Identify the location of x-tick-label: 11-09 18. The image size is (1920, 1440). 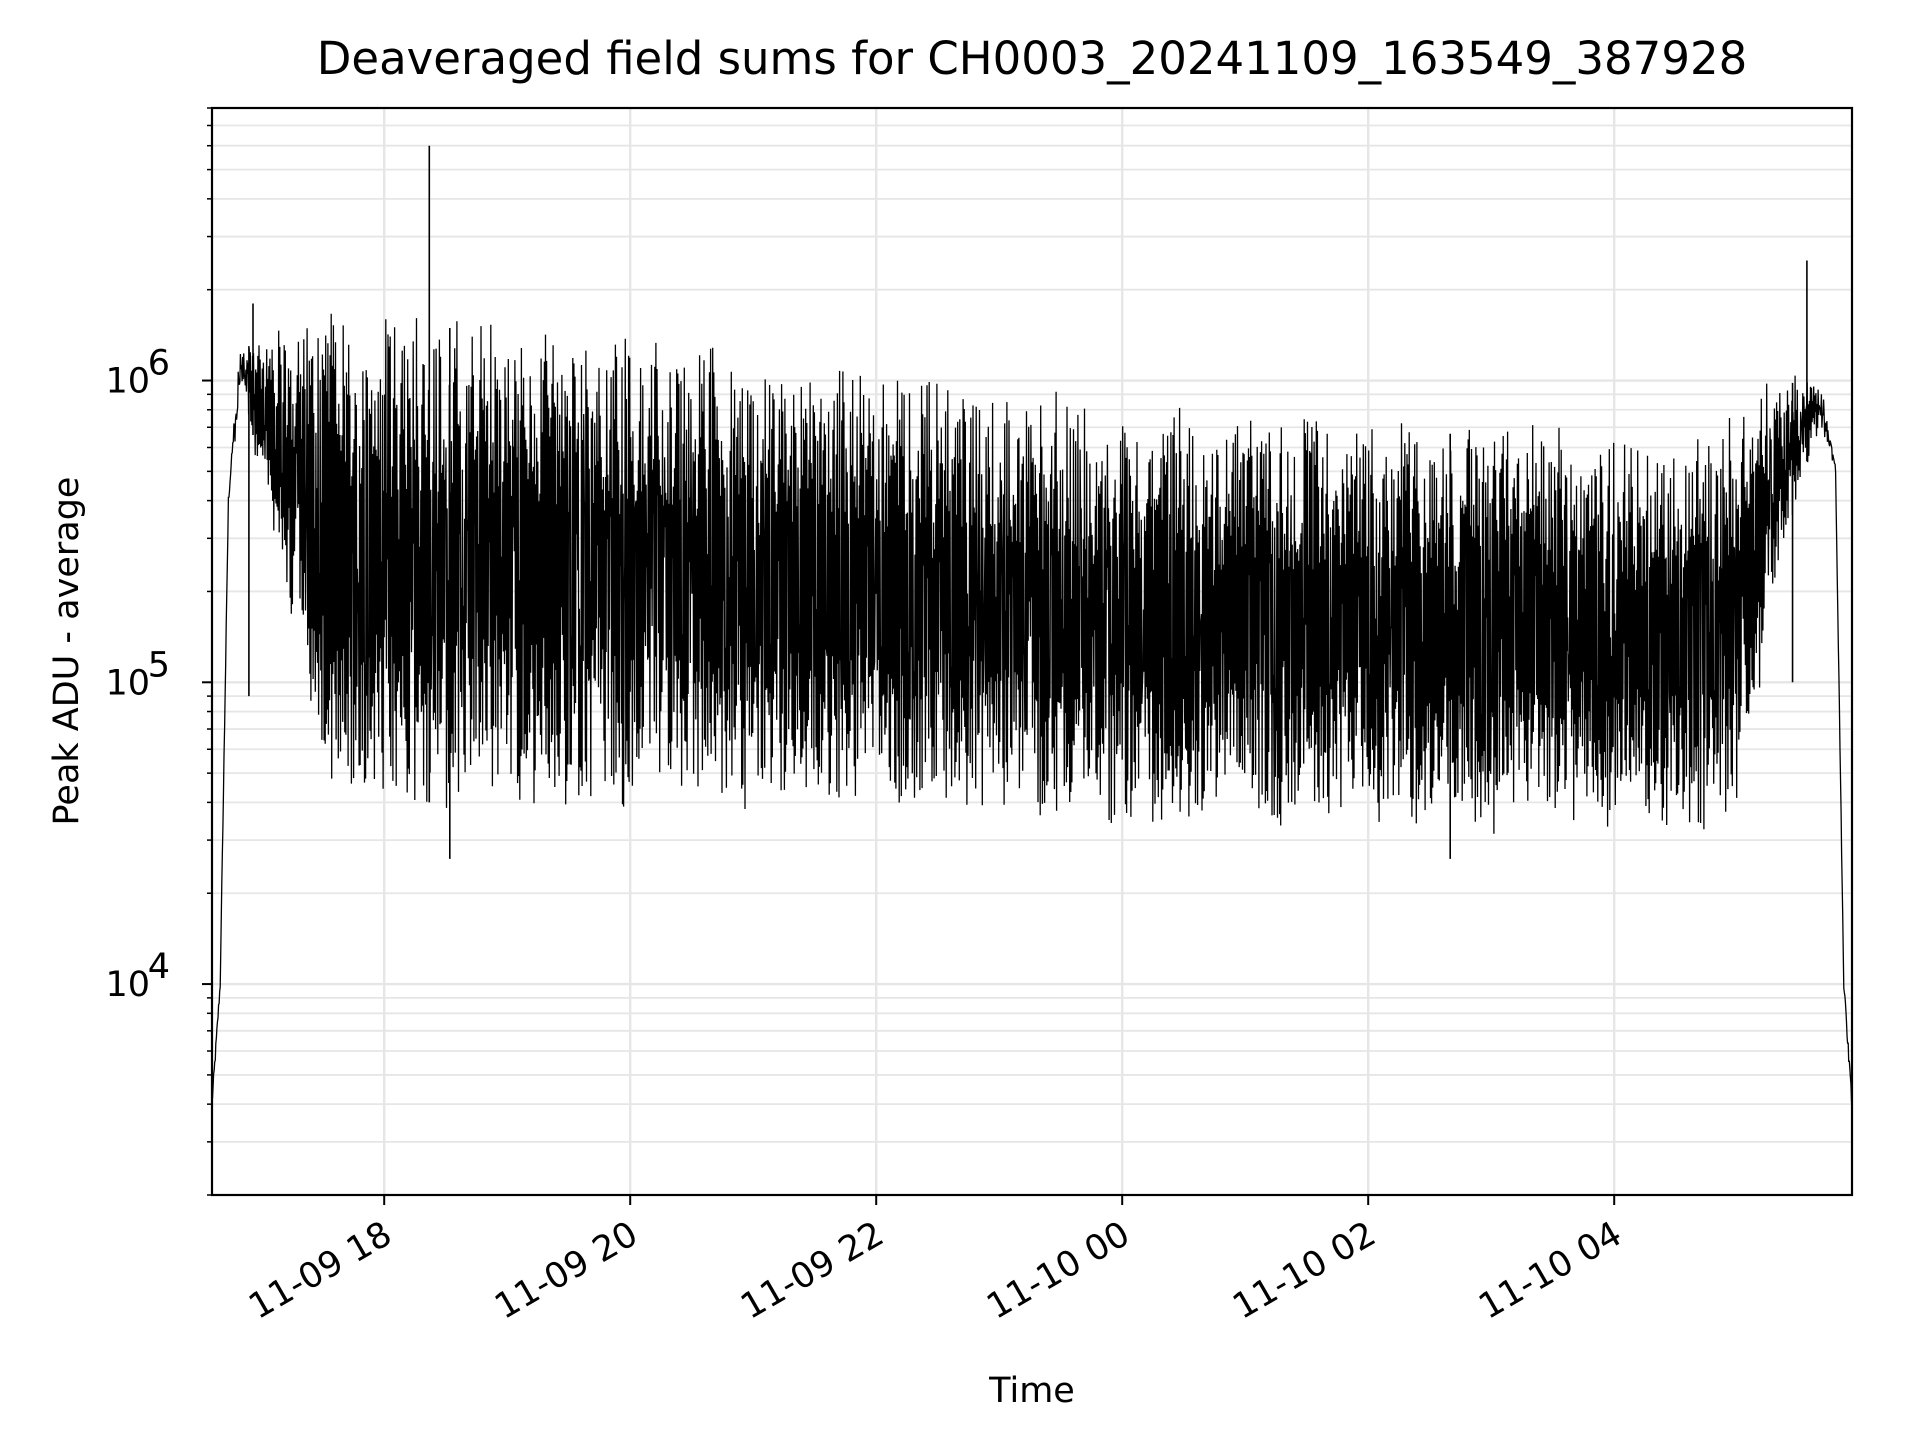
(320, 1270).